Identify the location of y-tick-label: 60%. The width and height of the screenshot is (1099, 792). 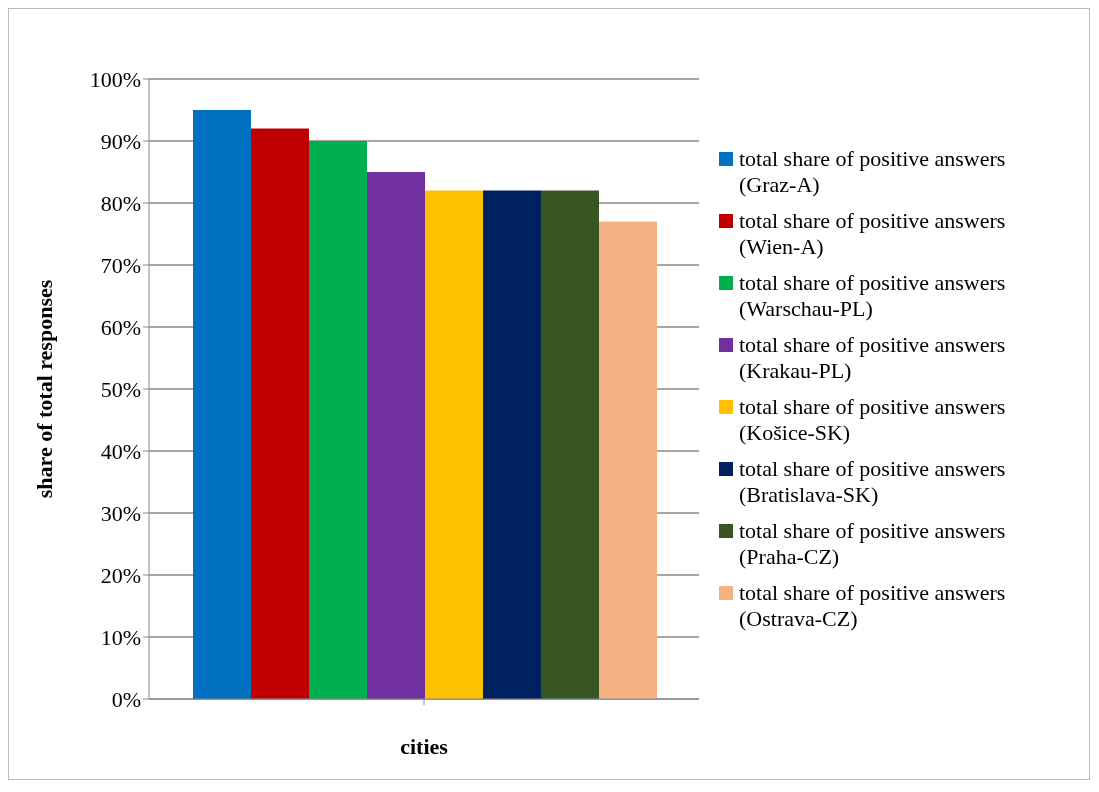
(120, 327).